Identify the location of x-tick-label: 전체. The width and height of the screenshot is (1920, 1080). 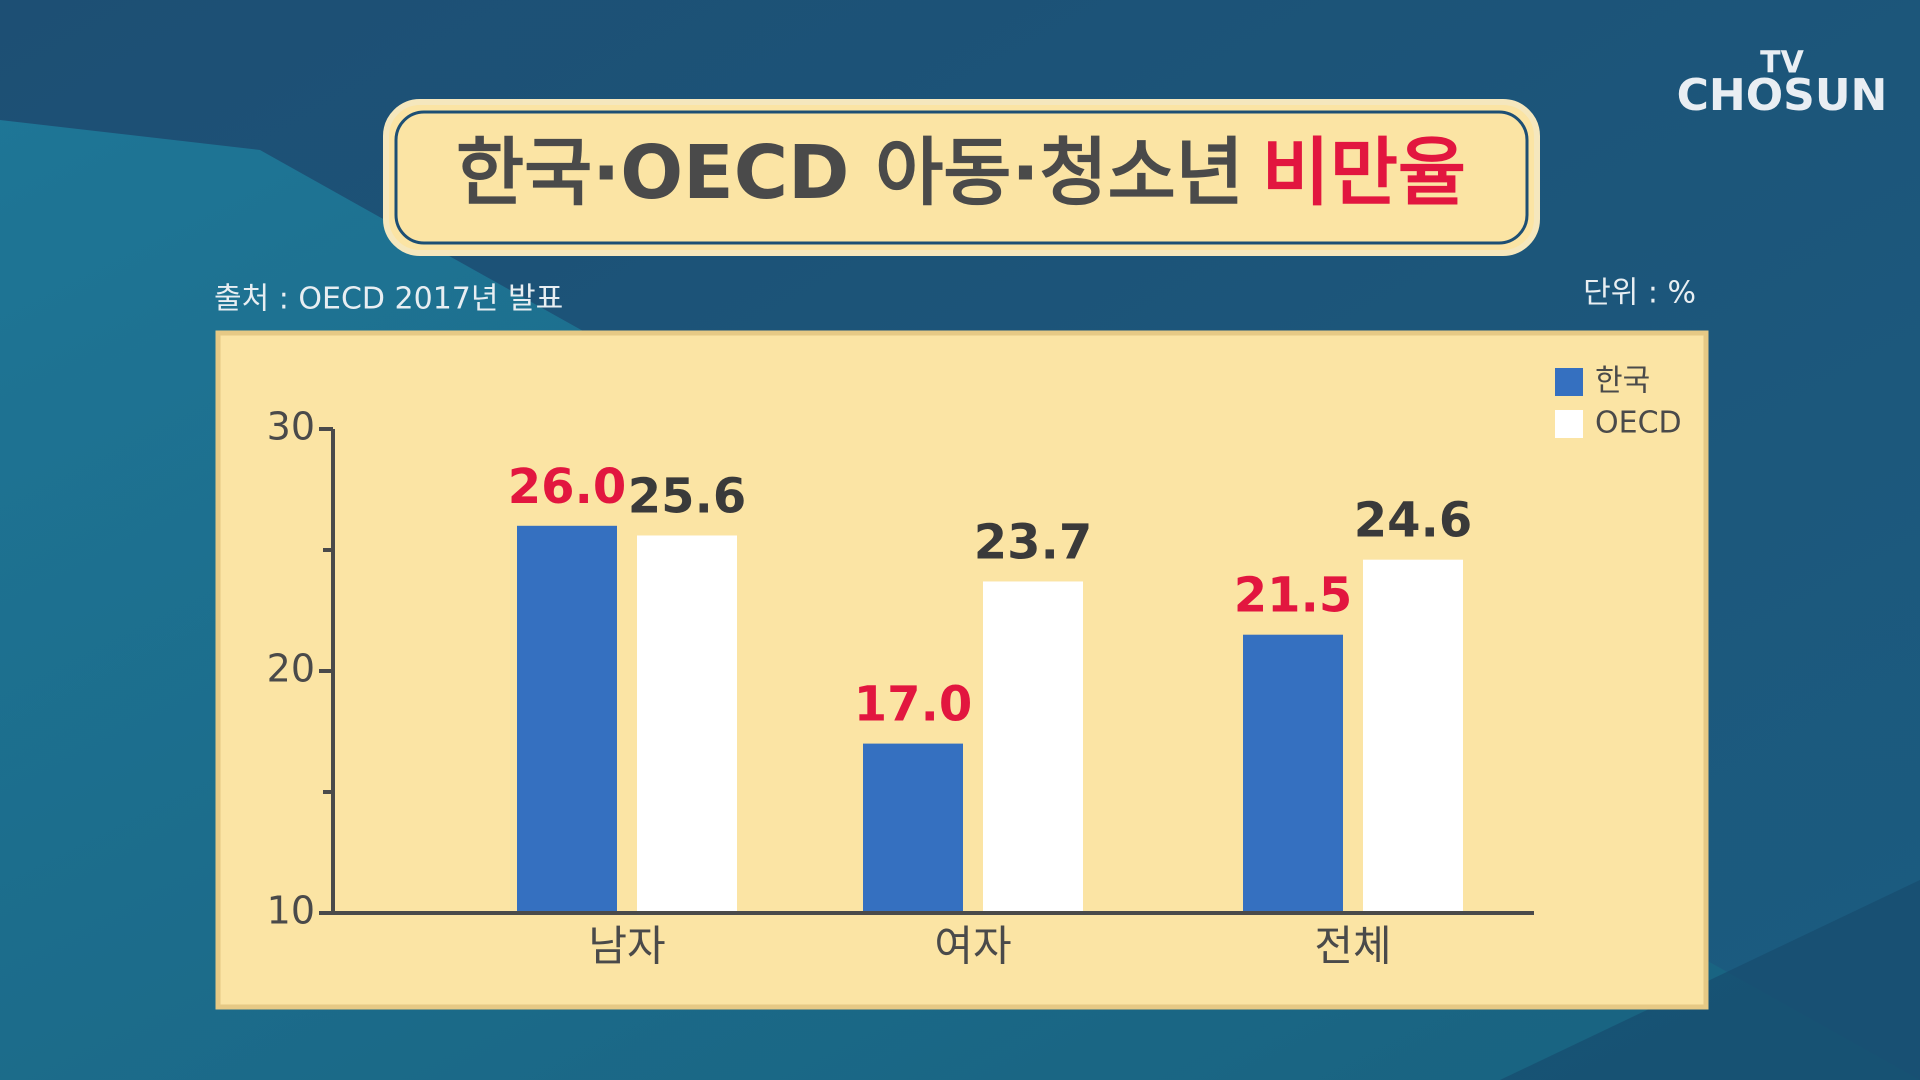
(1352, 946).